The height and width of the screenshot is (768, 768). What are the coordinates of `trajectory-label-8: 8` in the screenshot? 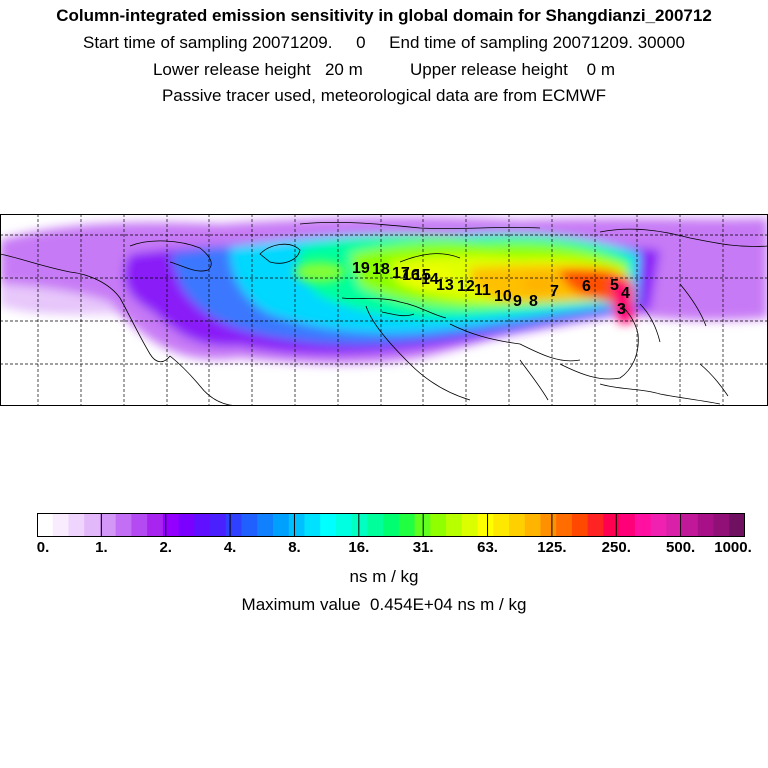 It's located at (533, 301).